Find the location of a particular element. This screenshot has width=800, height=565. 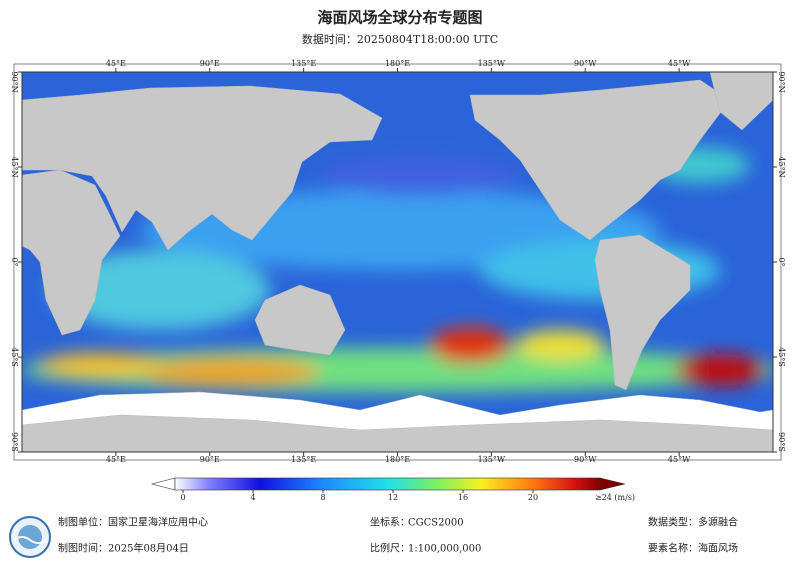

lat-label-right: 45°S is located at coordinates (781, 357).